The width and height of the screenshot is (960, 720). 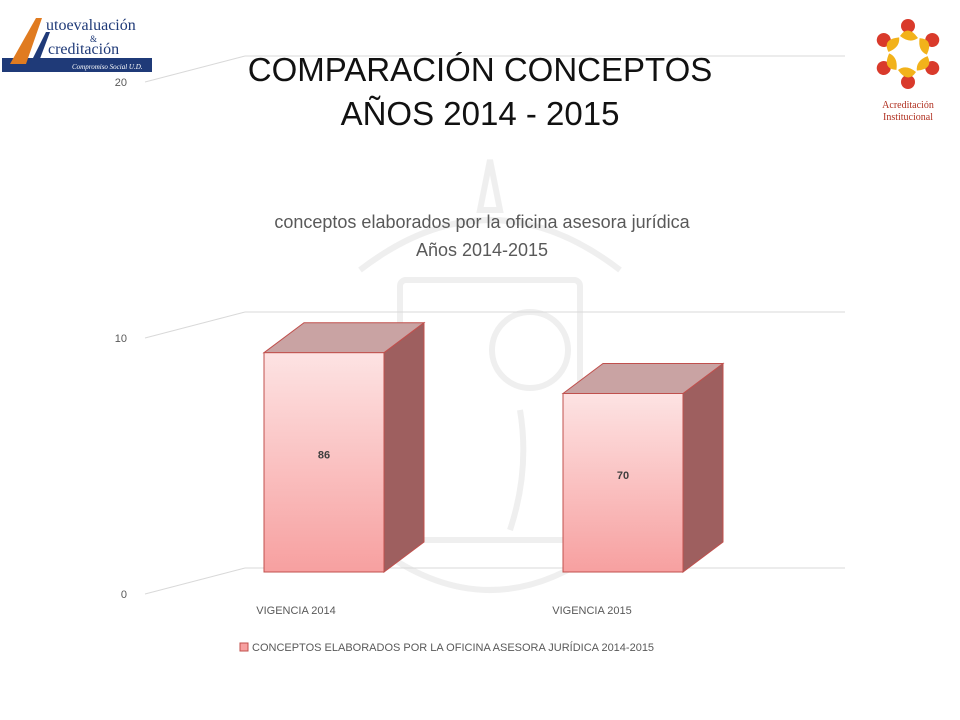 What do you see at coordinates (83, 49) in the screenshot?
I see `svg-text: creditación` at bounding box center [83, 49].